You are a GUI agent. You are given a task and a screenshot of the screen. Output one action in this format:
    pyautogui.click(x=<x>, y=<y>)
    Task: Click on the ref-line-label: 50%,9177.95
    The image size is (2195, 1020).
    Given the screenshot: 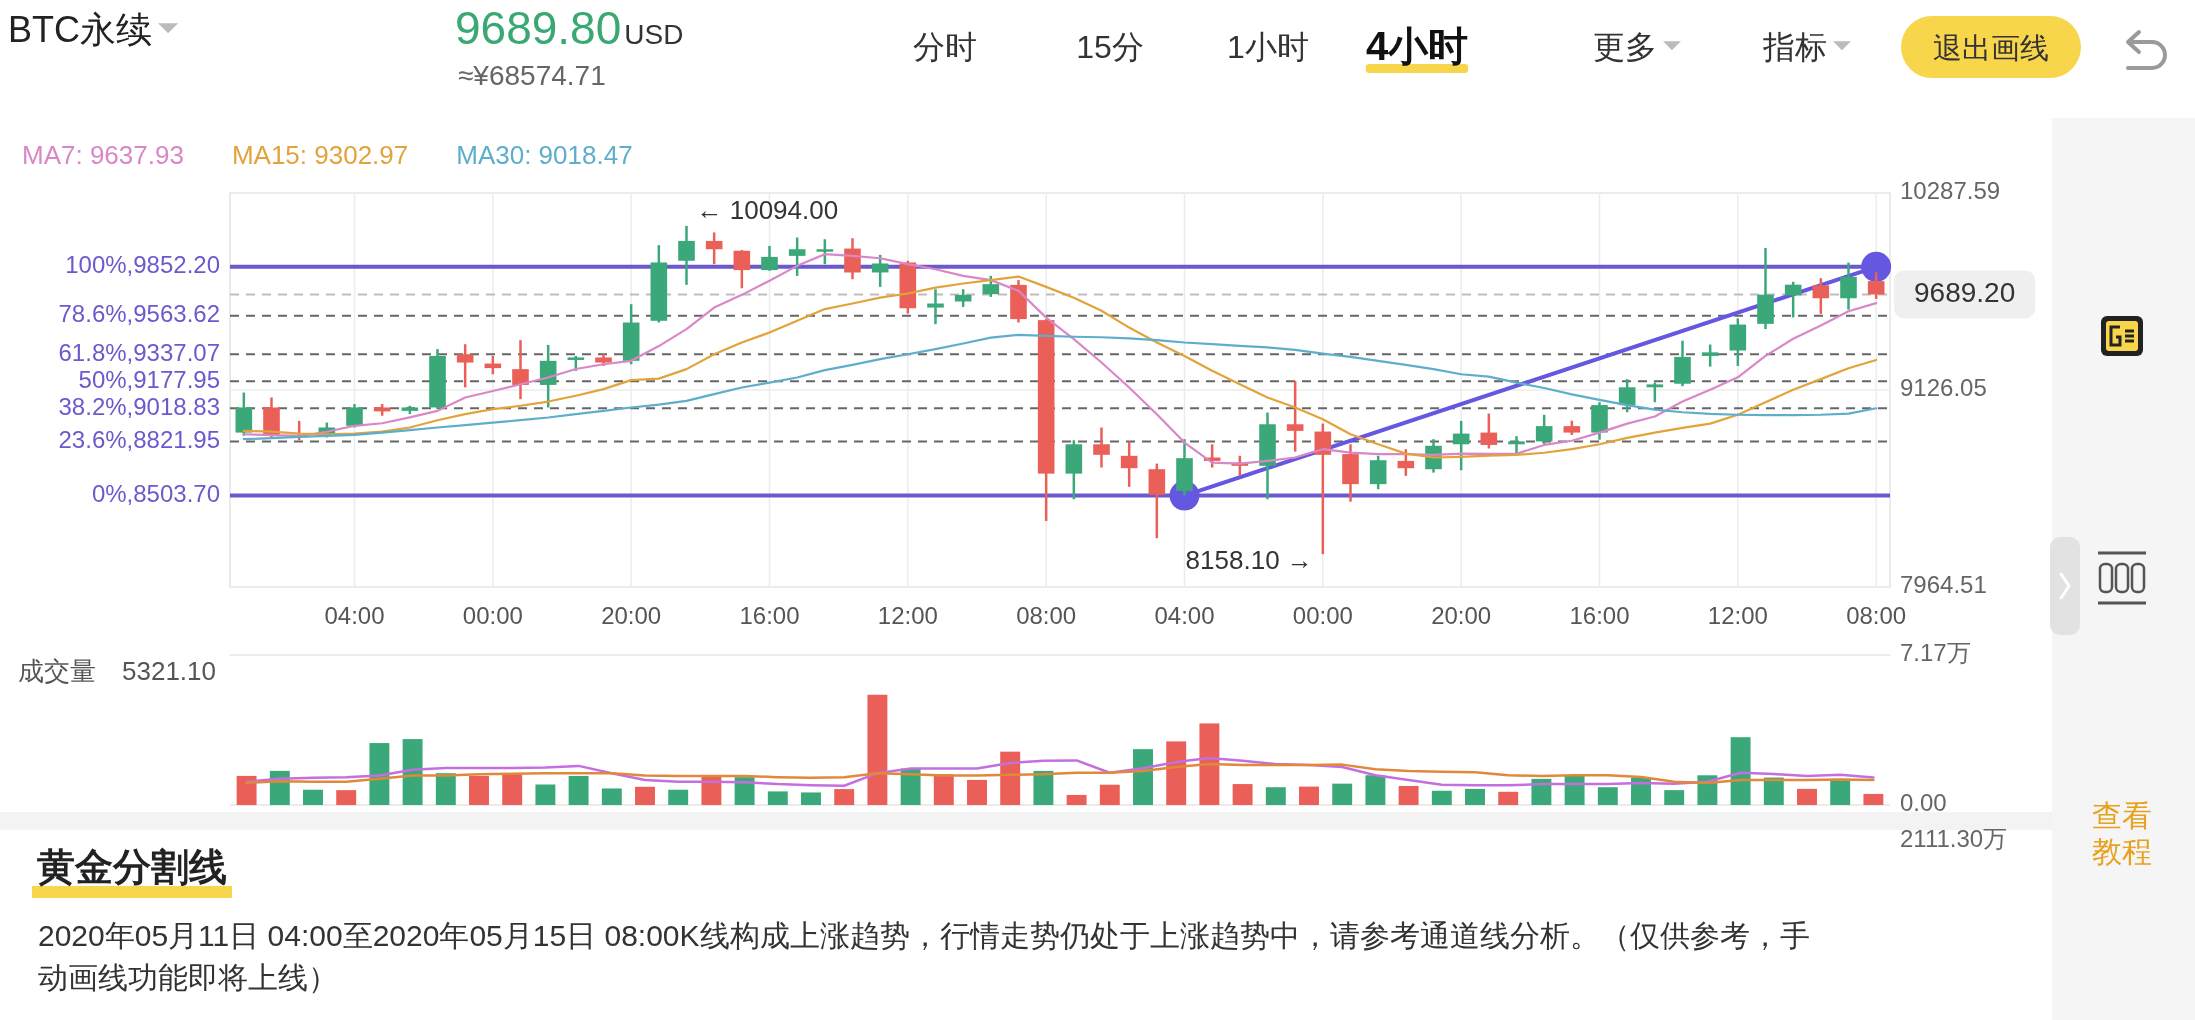 What is the action you would take?
    pyautogui.click(x=149, y=379)
    